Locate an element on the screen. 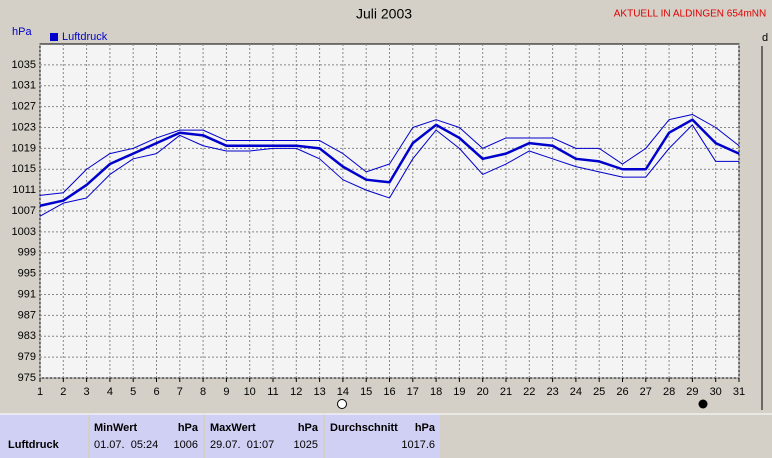 Image resolution: width=772 pixels, height=458 pixels. x-tick-label: 1 is located at coordinates (40, 392).